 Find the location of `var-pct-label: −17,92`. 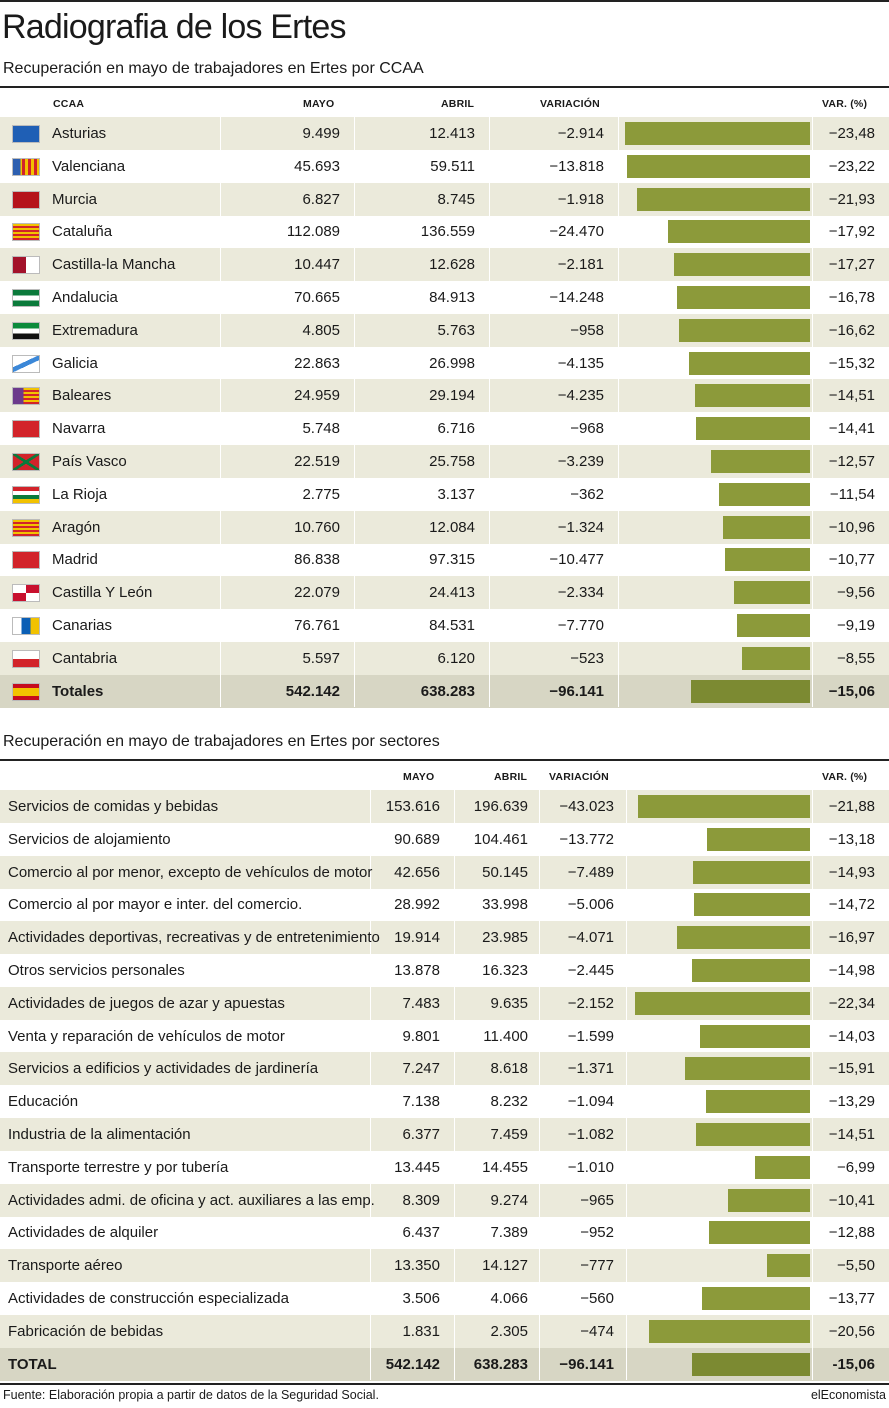

var-pct-label: −17,92 is located at coordinates (851, 232).